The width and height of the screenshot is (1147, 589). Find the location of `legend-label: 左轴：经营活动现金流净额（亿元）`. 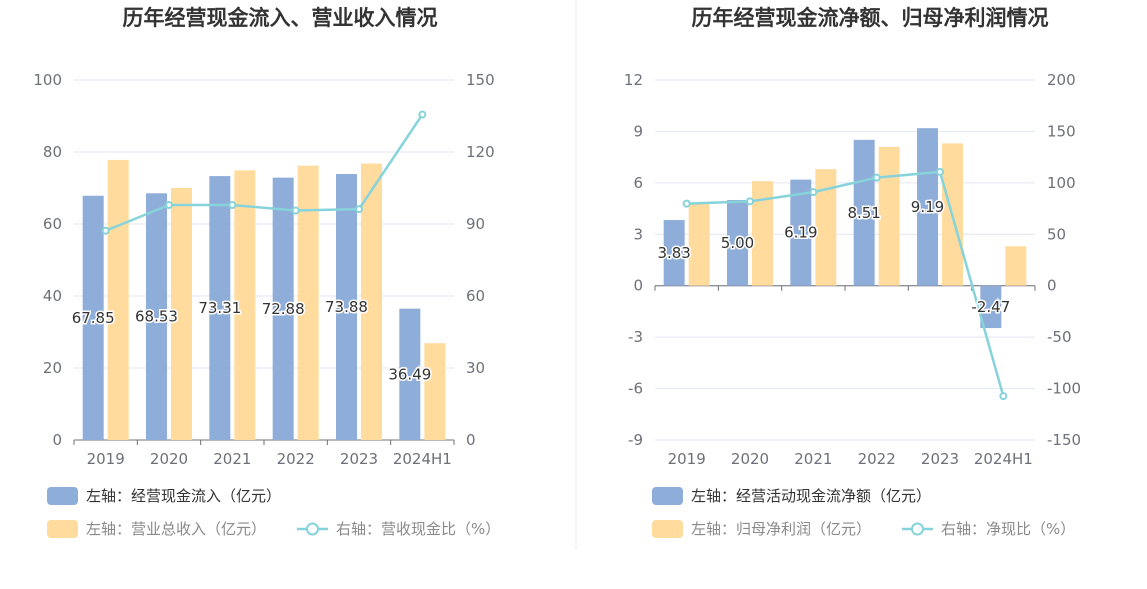

legend-label: 左轴：经营活动现金流净额（亿元） is located at coordinates (811, 496).